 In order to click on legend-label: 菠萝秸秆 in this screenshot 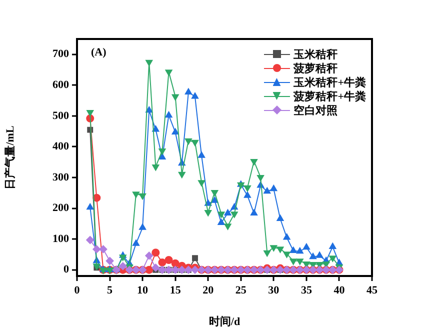, I will do `click(316, 69)`.